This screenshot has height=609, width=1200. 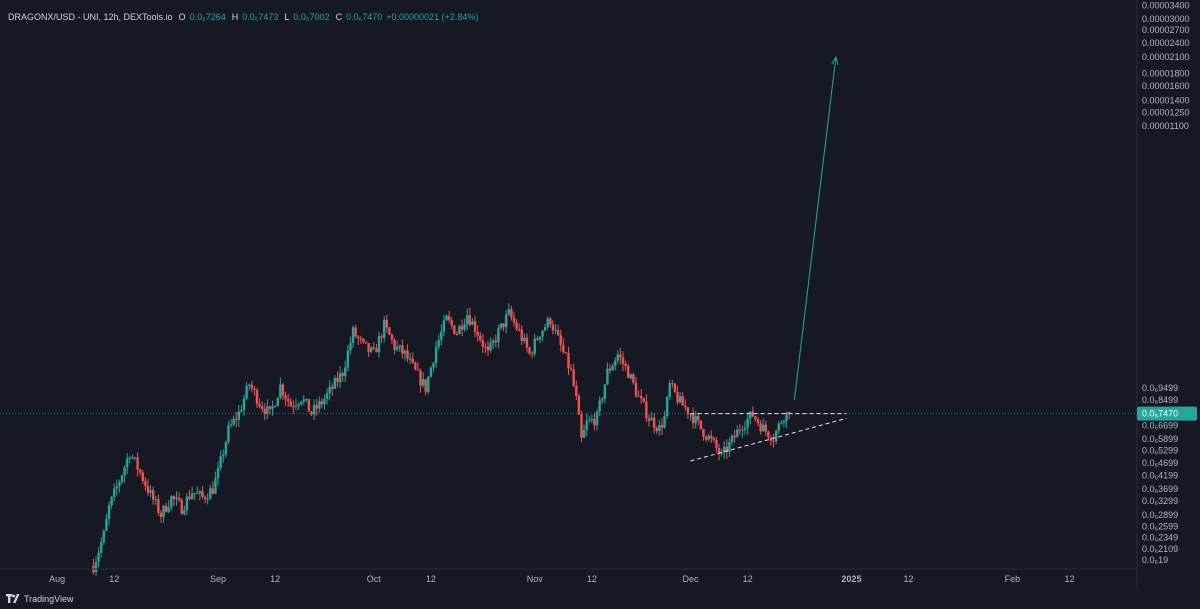 What do you see at coordinates (260, 17) in the screenshot?
I see `high-value: 0.0₆7473` at bounding box center [260, 17].